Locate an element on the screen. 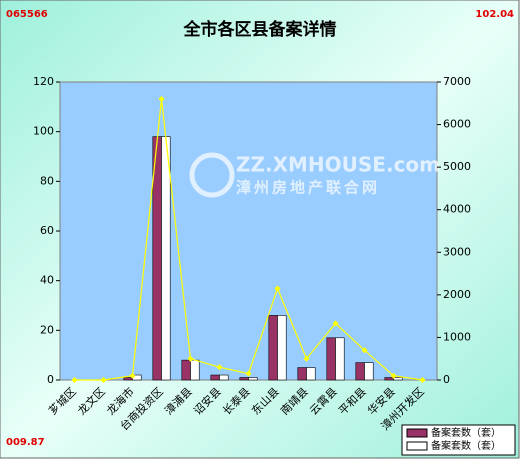  watermark: ZZ.XMHOUSE.com is located at coordinates (338, 165).